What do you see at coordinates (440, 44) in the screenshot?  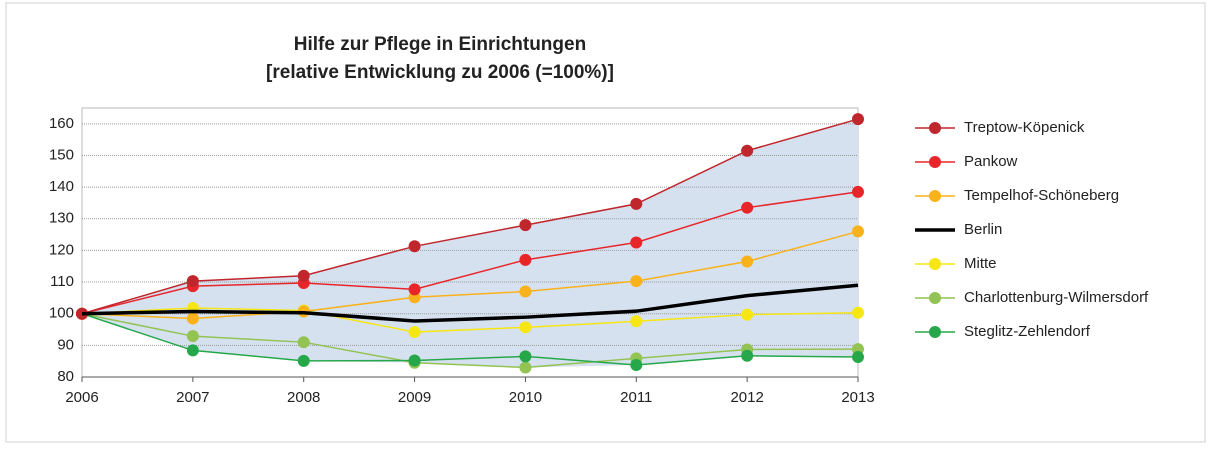 I see `chart-title: Hilfe zur Pflege in Einrichtungen` at bounding box center [440, 44].